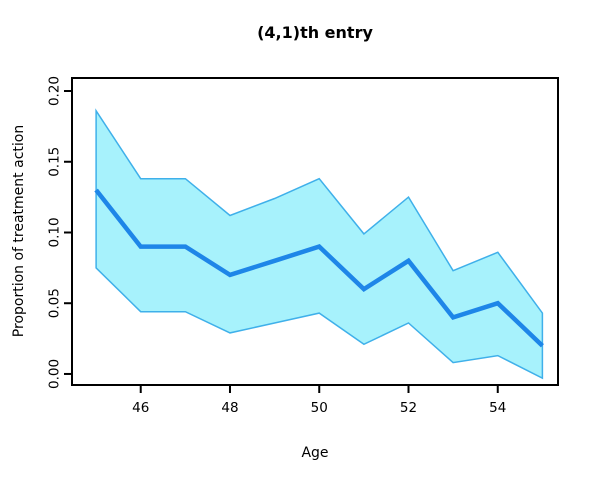  Describe the element at coordinates (55, 91) in the screenshot. I see `y-tick-label: 0.20` at that location.